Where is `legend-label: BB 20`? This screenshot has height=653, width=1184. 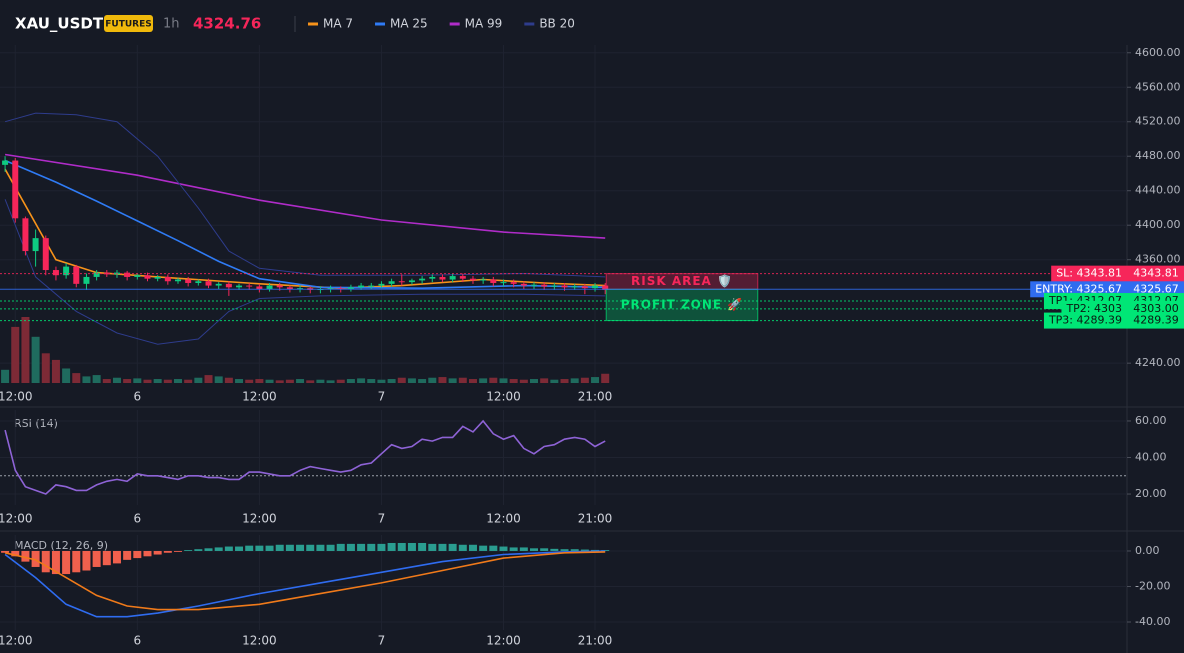
legend-label: BB 20 is located at coordinates (557, 24).